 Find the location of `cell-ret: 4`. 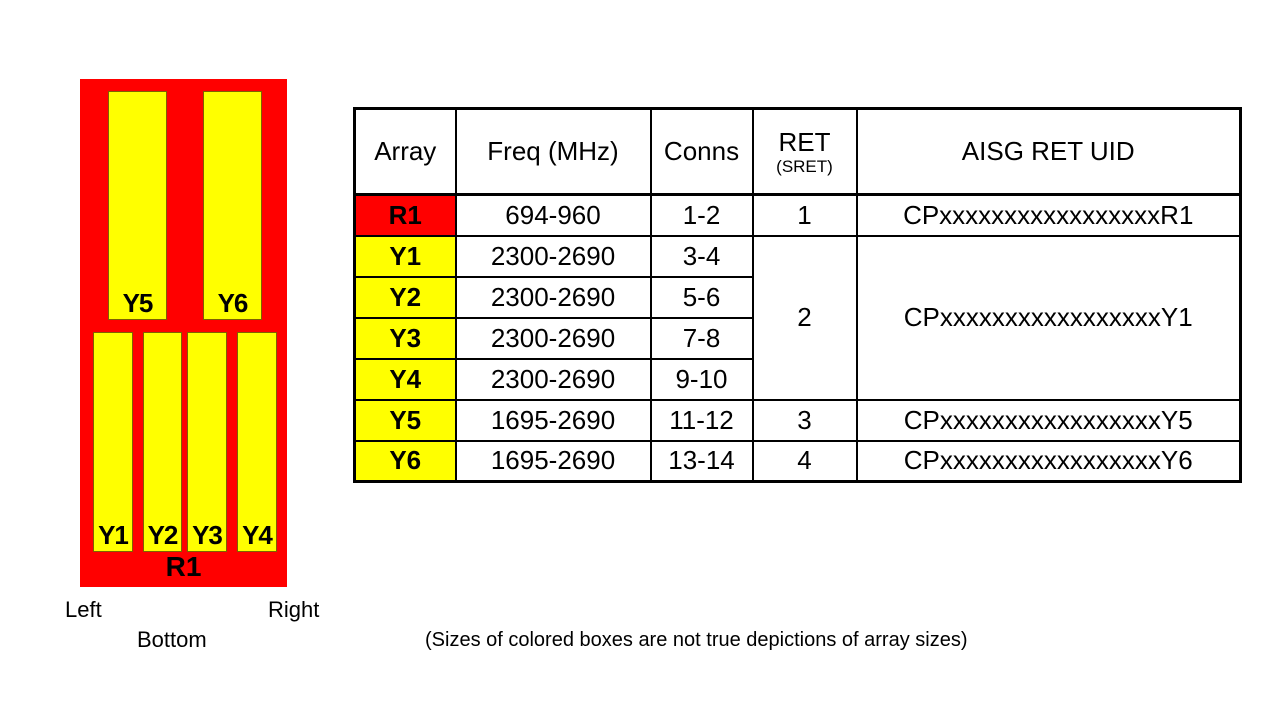

cell-ret: 4 is located at coordinates (804, 461).